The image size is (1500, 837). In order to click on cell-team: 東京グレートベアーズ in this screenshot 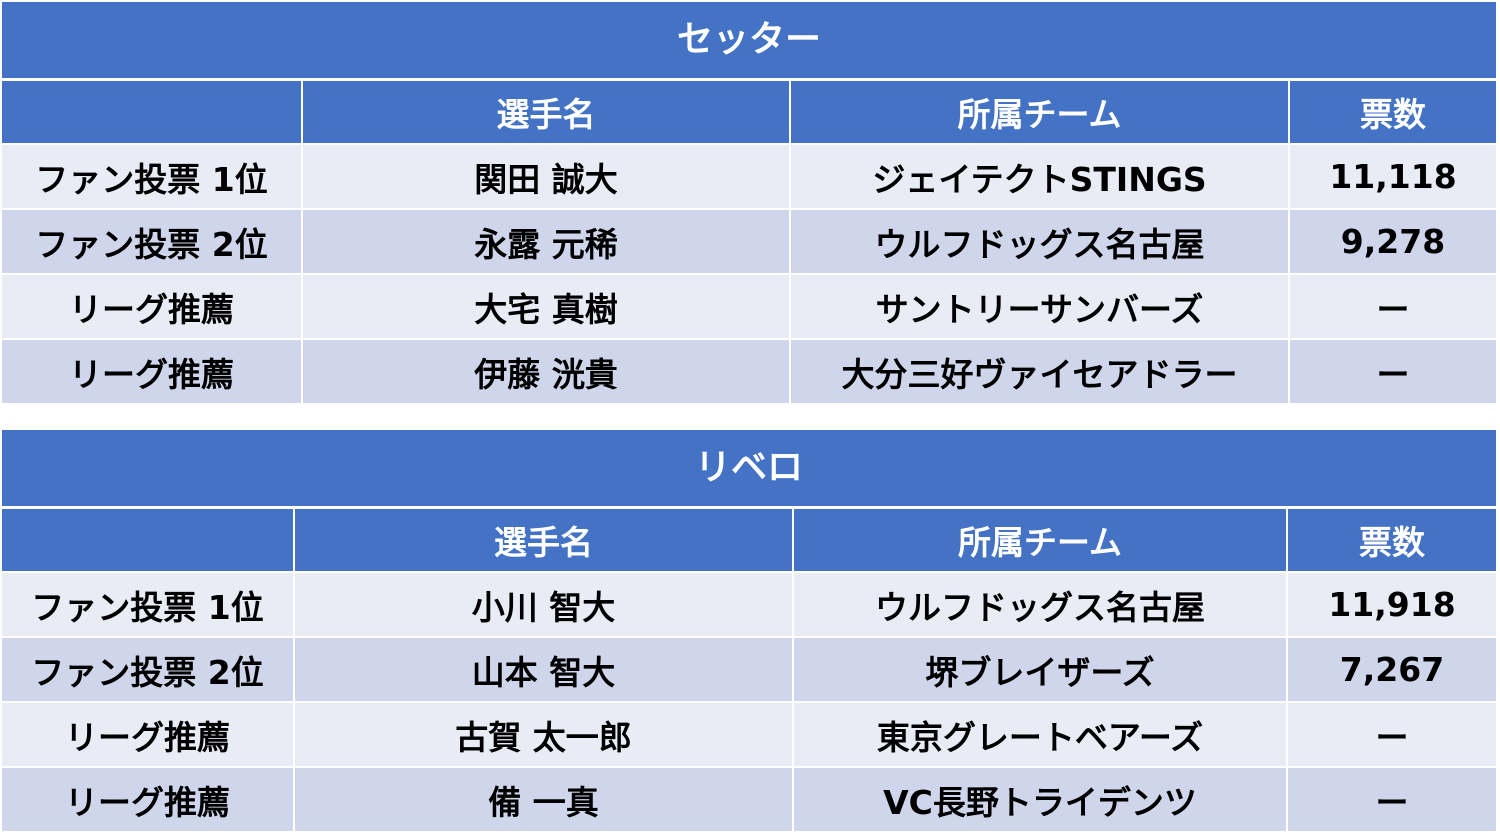, I will do `click(1040, 735)`.